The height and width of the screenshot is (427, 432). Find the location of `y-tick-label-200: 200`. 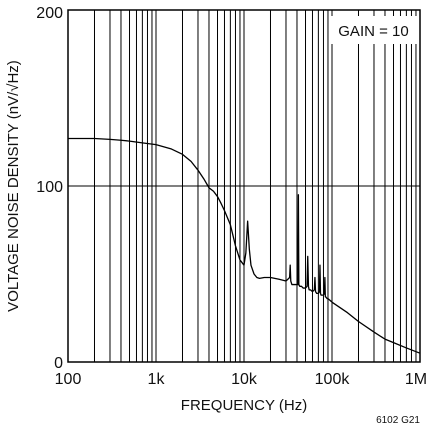

y-tick-label-200: 200 is located at coordinates (49, 13).